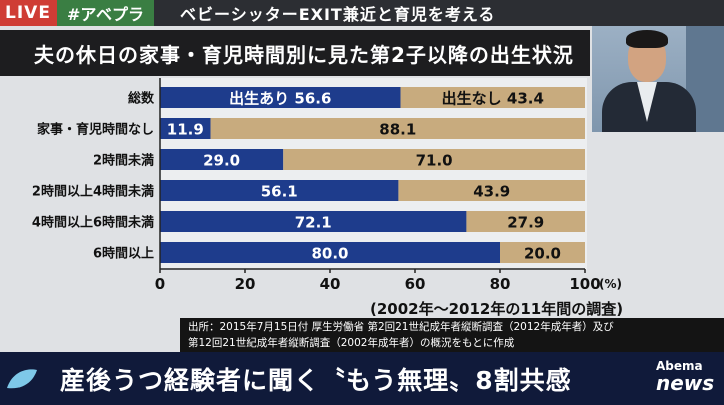 This screenshot has width=724, height=405. I want to click on x-unit-label: (%), so click(610, 284).